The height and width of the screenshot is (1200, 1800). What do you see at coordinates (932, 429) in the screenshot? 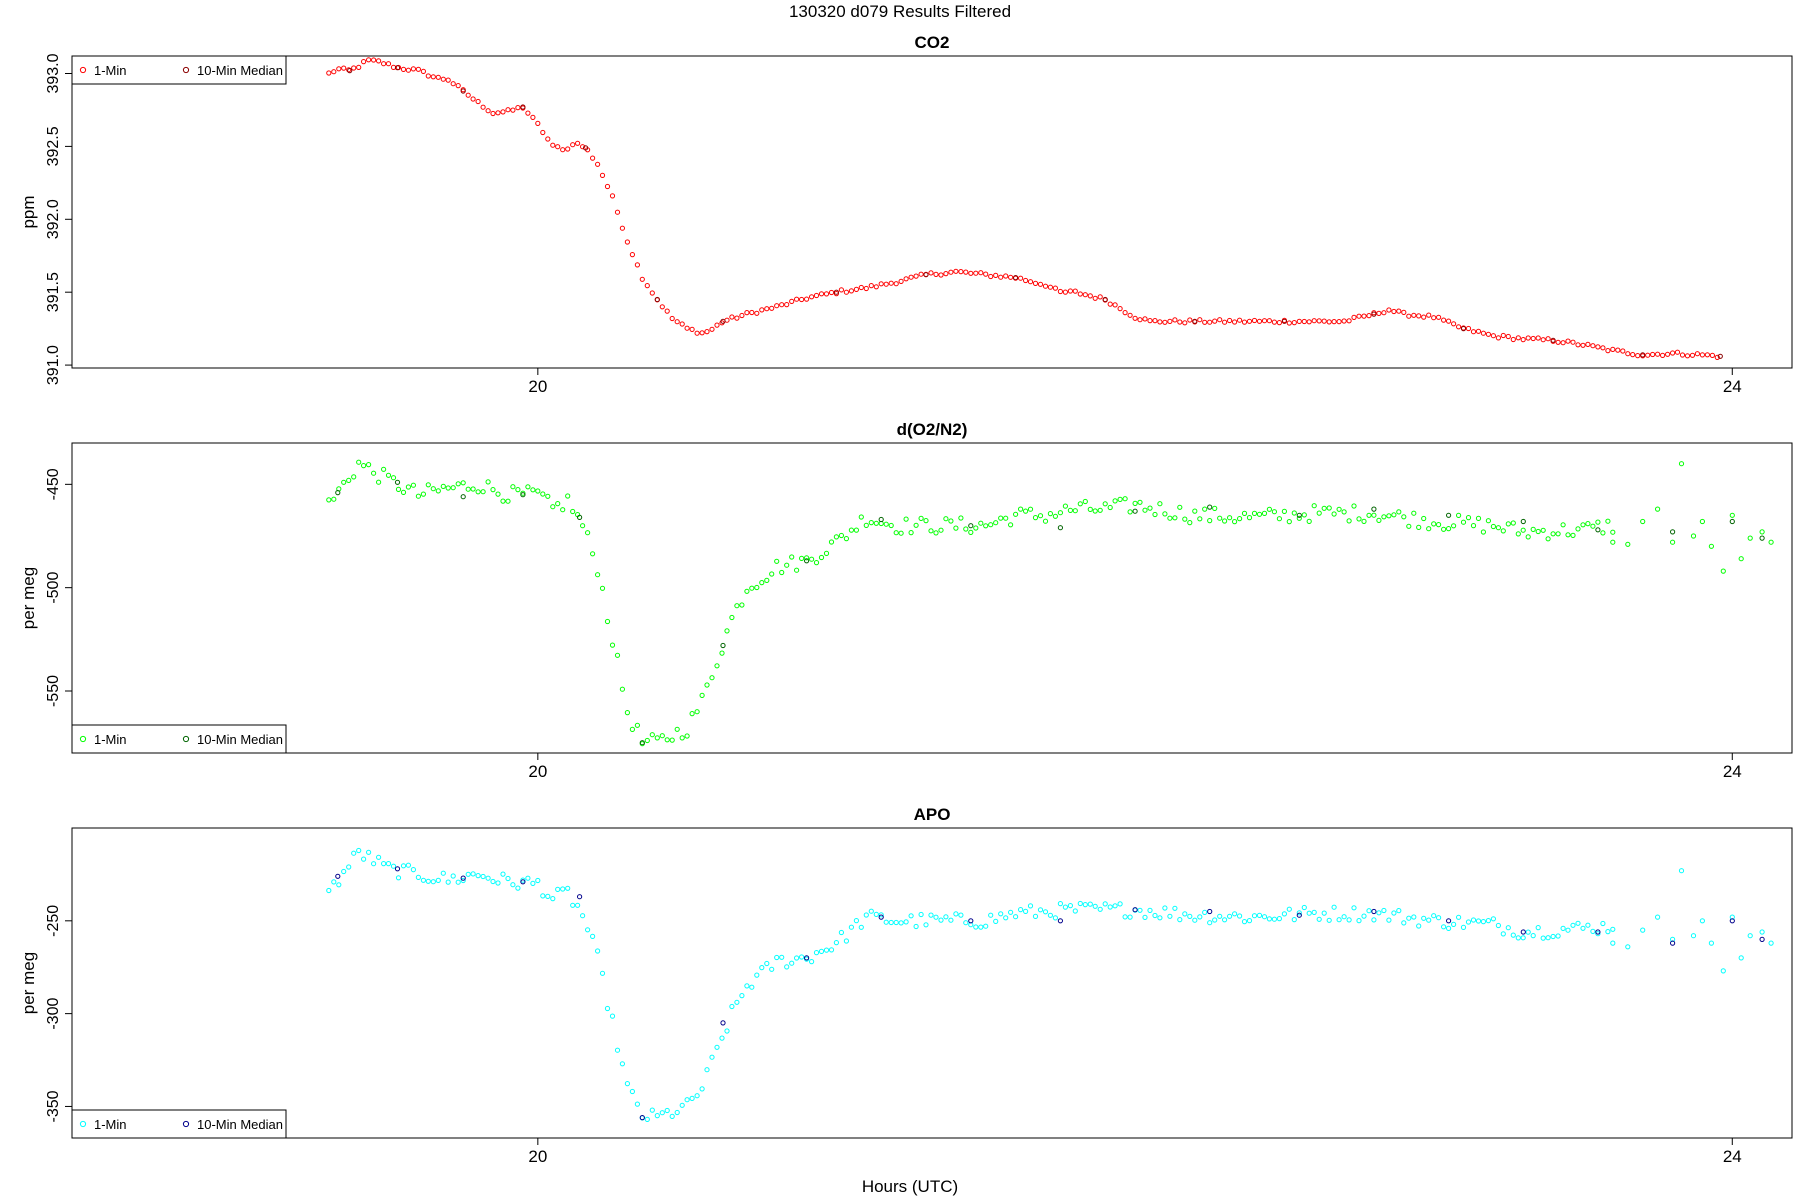
I see `chart-title: d(O2/N2)` at bounding box center [932, 429].